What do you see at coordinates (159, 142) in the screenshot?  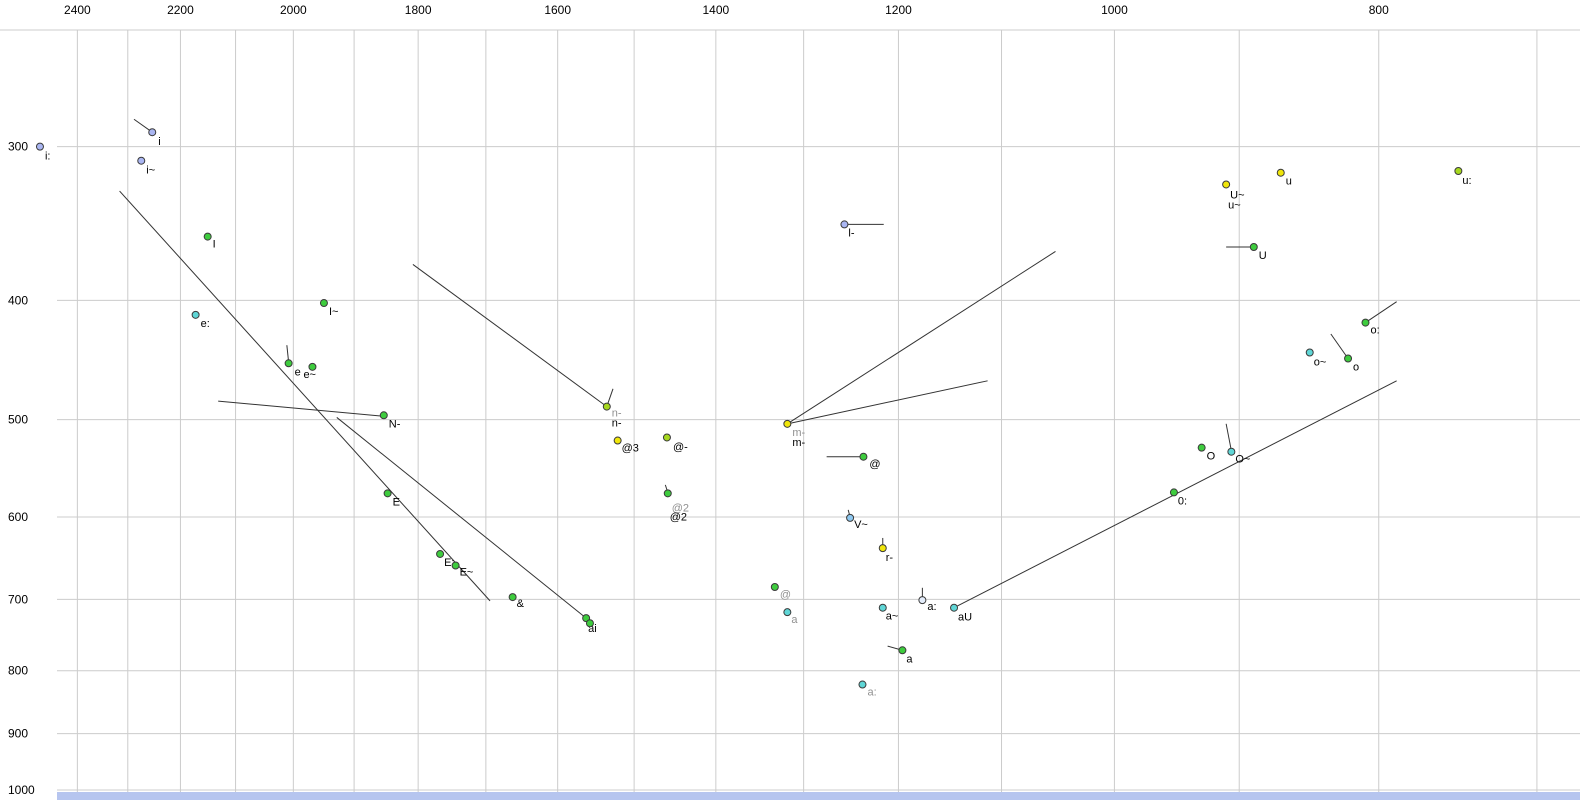 I see `vowel-label: i` at bounding box center [159, 142].